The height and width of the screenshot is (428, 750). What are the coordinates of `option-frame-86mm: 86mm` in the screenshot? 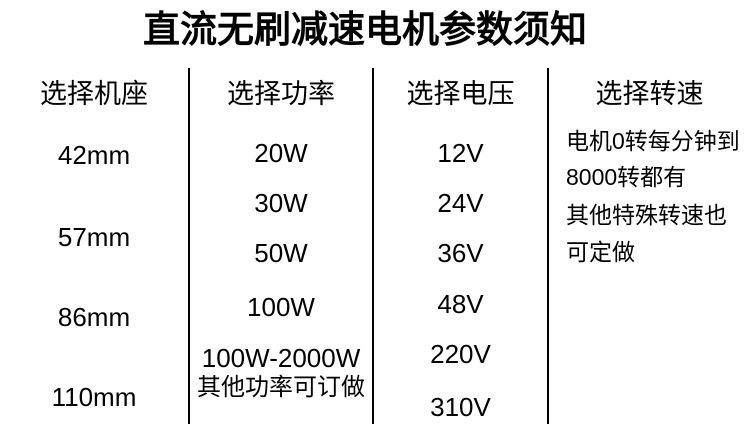 It's located at (94, 317).